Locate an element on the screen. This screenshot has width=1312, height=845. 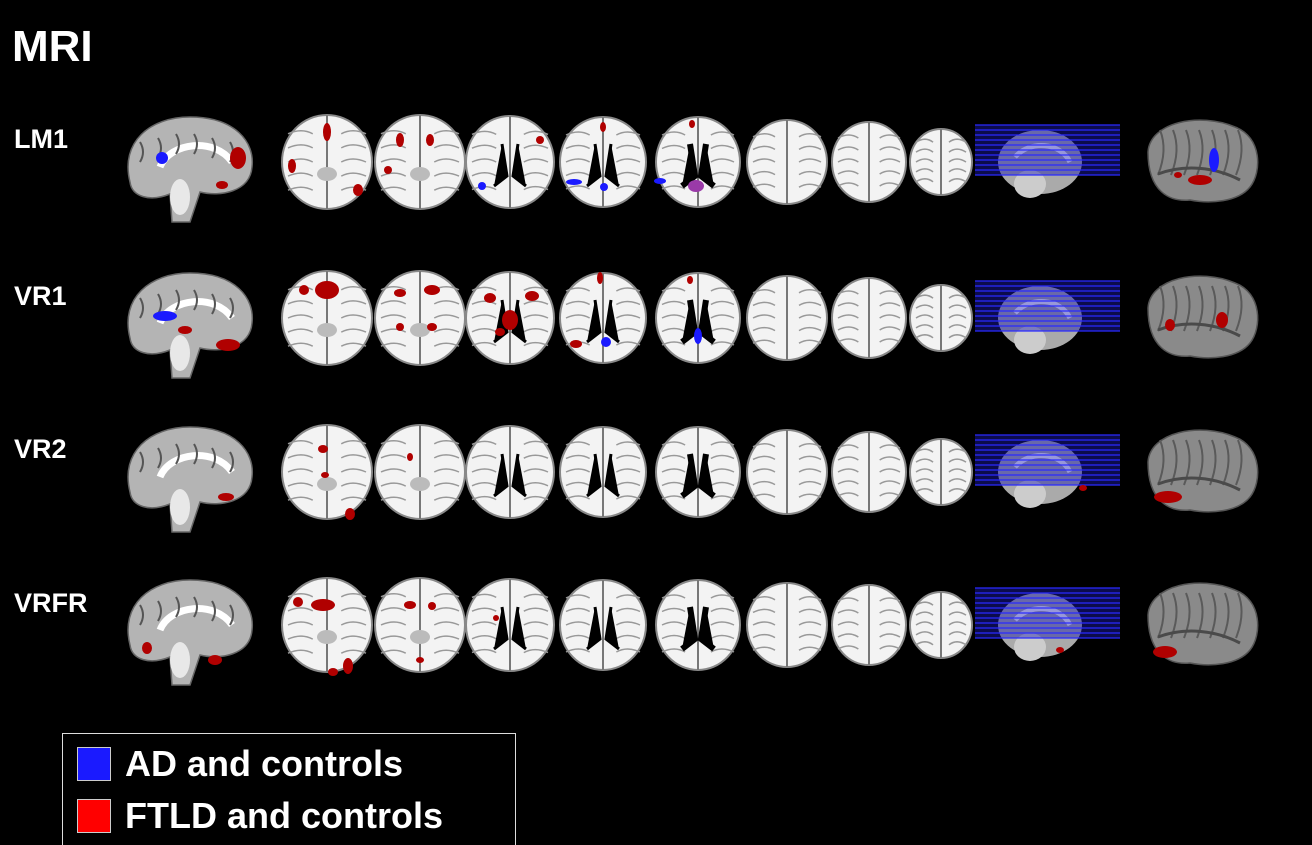
legend-swatch-red is located at coordinates (94, 816).